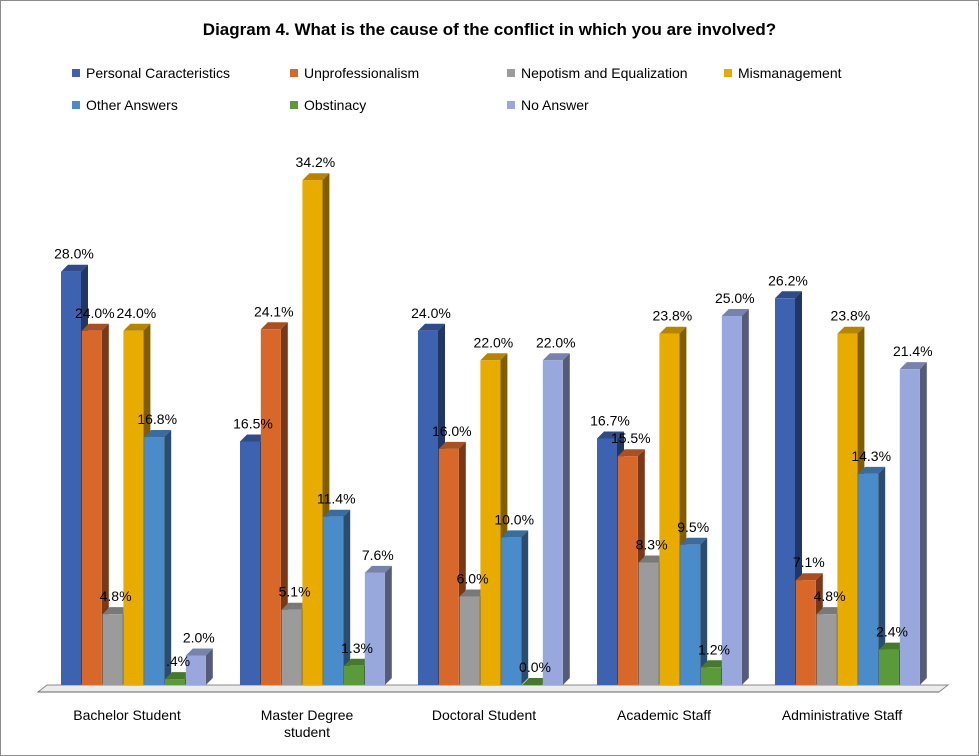  I want to click on data-label: 2.4%, so click(892, 632).